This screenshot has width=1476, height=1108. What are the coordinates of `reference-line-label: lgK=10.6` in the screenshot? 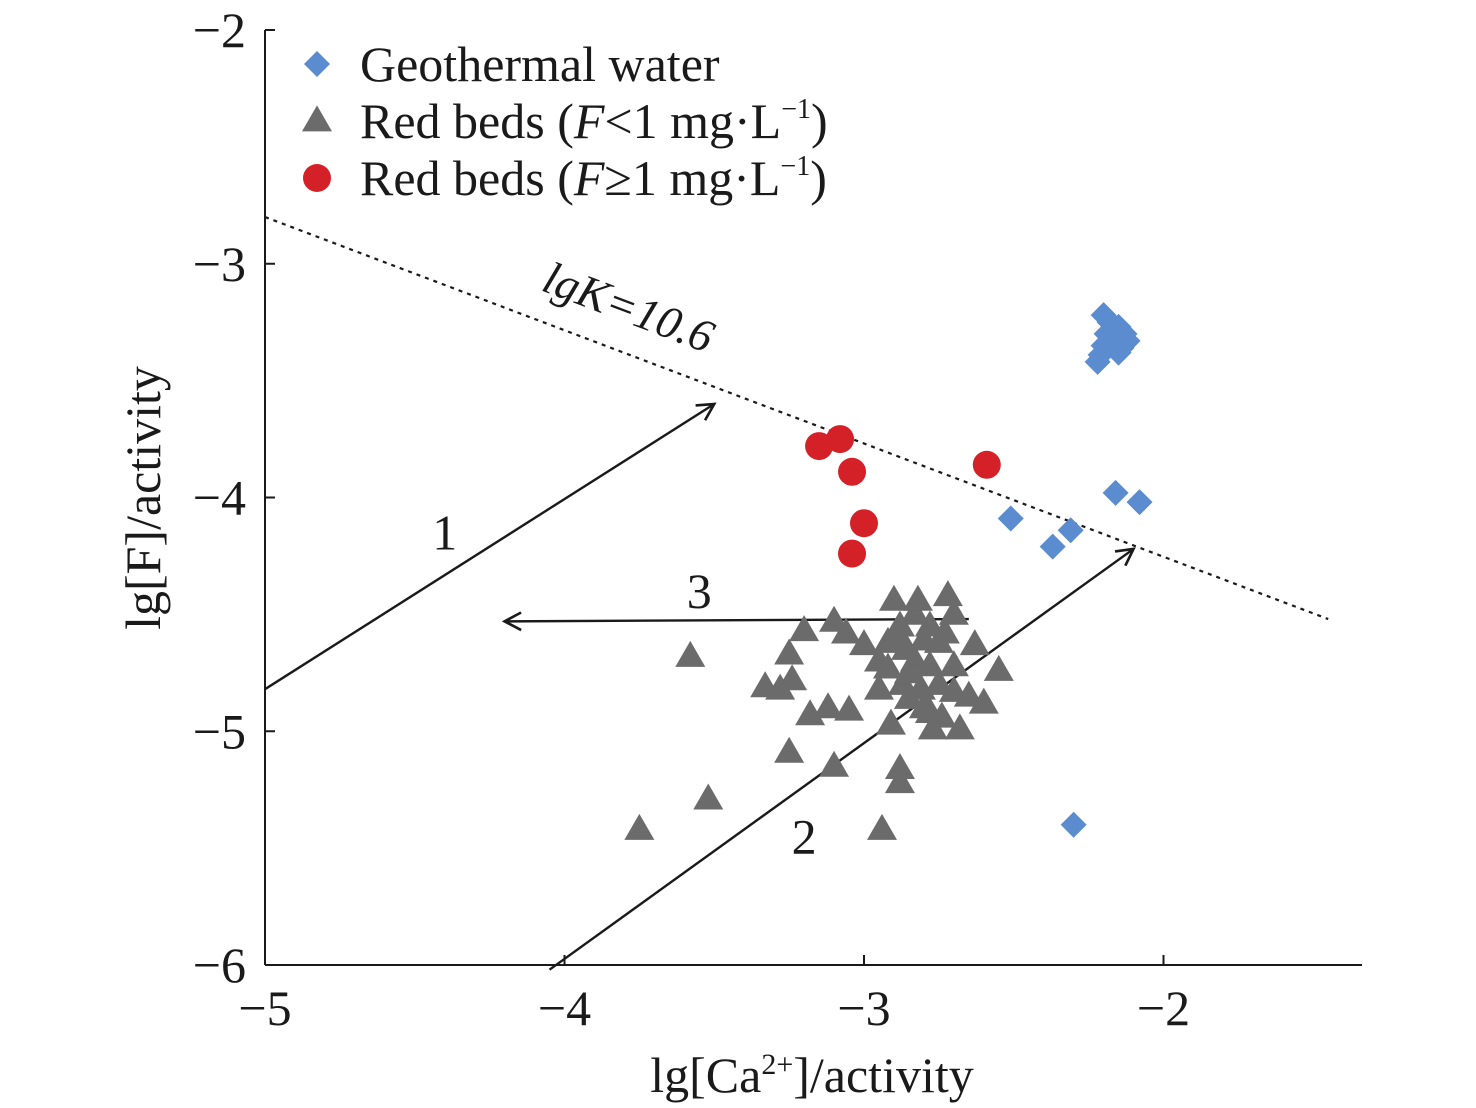 It's located at (628, 307).